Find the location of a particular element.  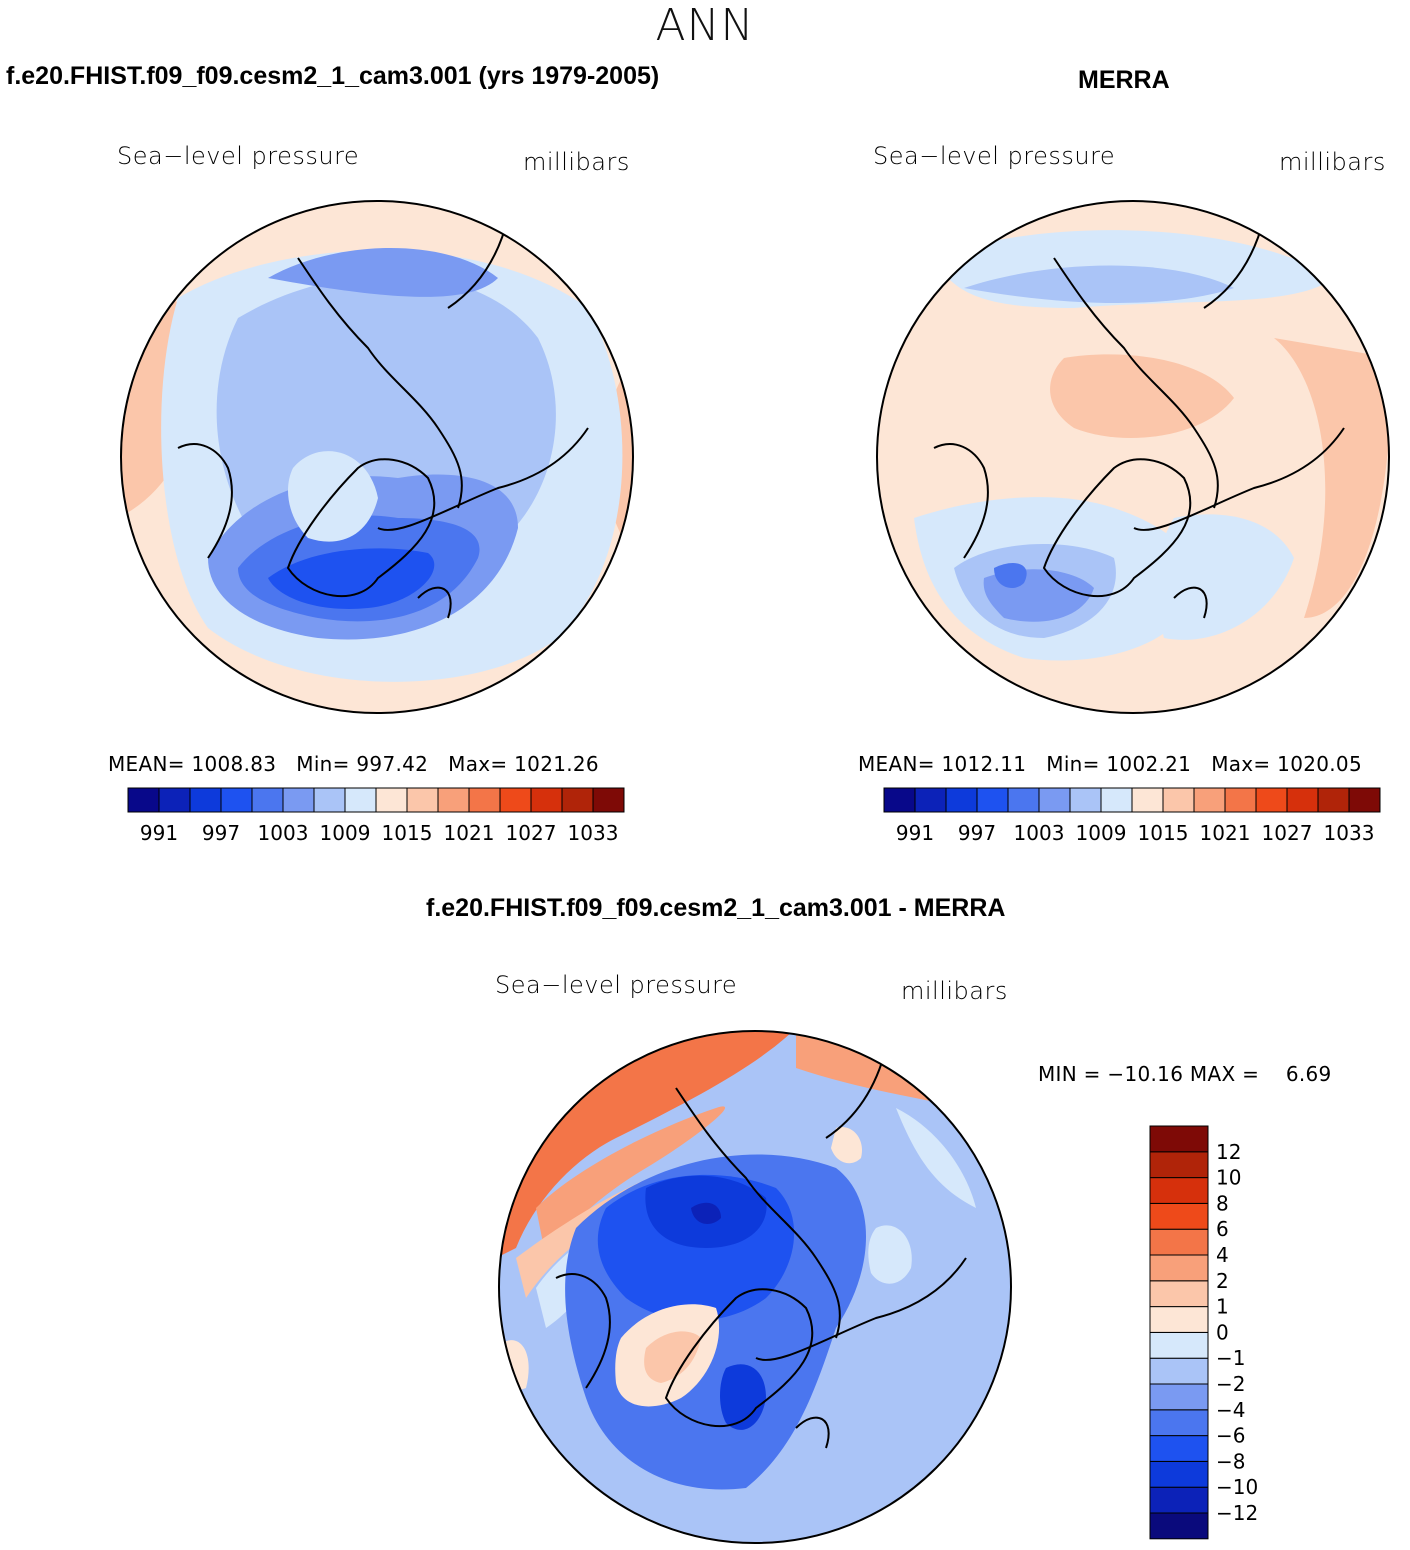

right-colorbar: 991 997 1003 1009 1015 1021 1027 1033 is located at coordinates (1132, 816).